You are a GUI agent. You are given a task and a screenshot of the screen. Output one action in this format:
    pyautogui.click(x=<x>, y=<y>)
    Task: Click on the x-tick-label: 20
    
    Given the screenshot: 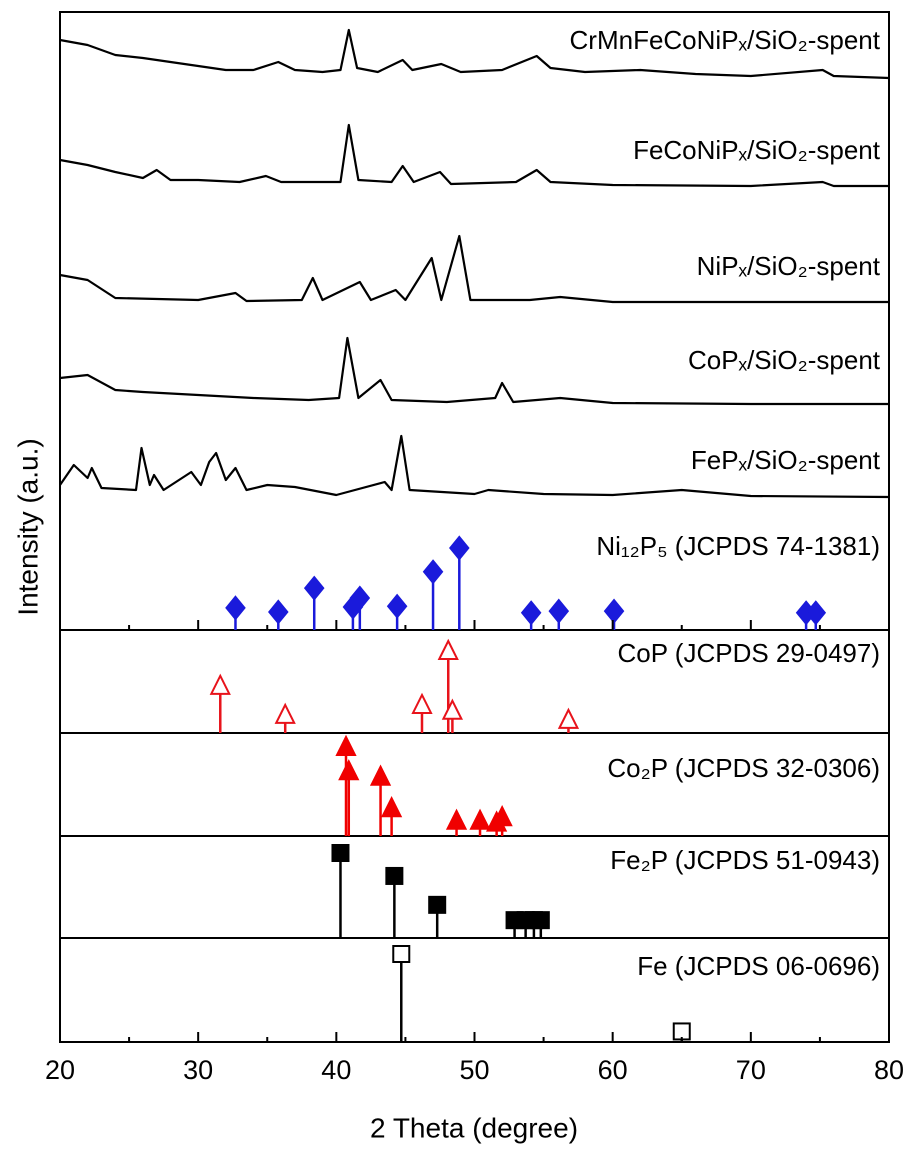 What is the action you would take?
    pyautogui.click(x=60, y=1070)
    